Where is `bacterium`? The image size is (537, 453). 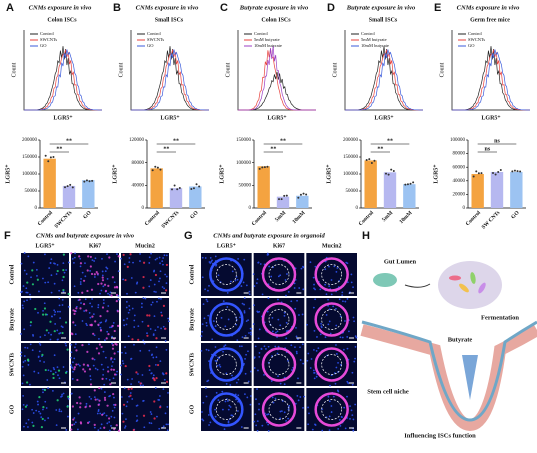 bacterium is located at coordinates (473, 278).